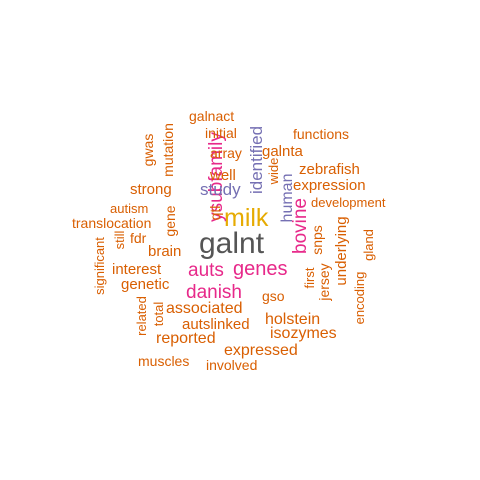  Describe the element at coordinates (273, 172) in the screenshot. I see `word-wide: wide` at that location.